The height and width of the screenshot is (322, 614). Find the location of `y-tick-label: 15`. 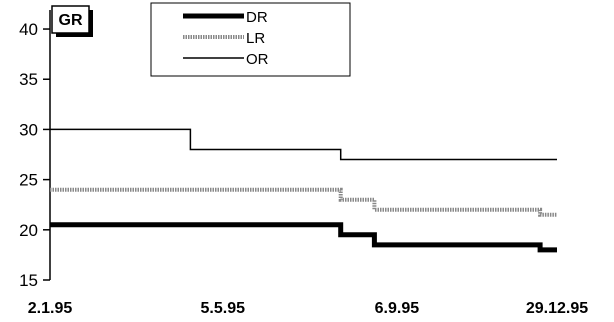

y-tick-label: 15 is located at coordinates (28, 280).